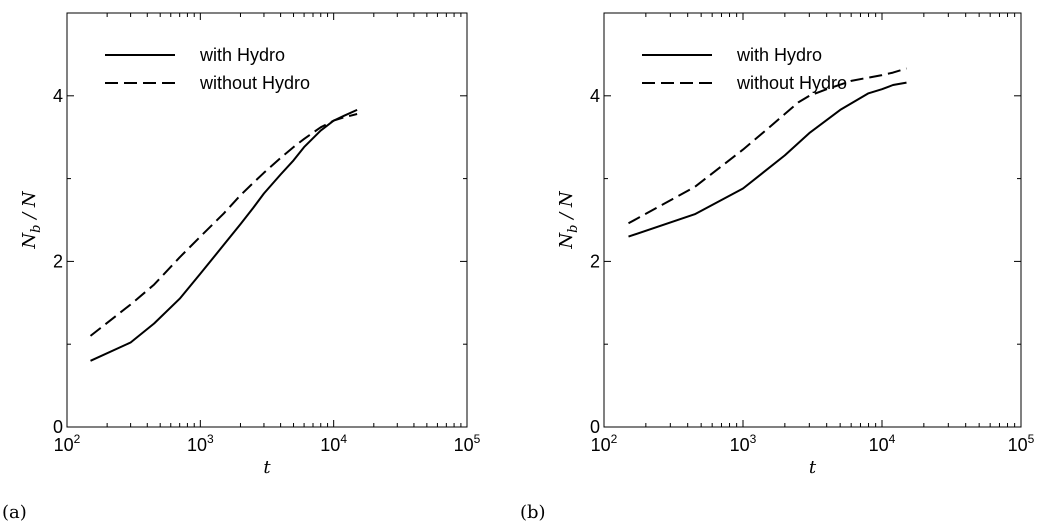 This screenshot has height=529, width=1041. What do you see at coordinates (14, 512) in the screenshot?
I see `panel-label-a: (a)` at bounding box center [14, 512].